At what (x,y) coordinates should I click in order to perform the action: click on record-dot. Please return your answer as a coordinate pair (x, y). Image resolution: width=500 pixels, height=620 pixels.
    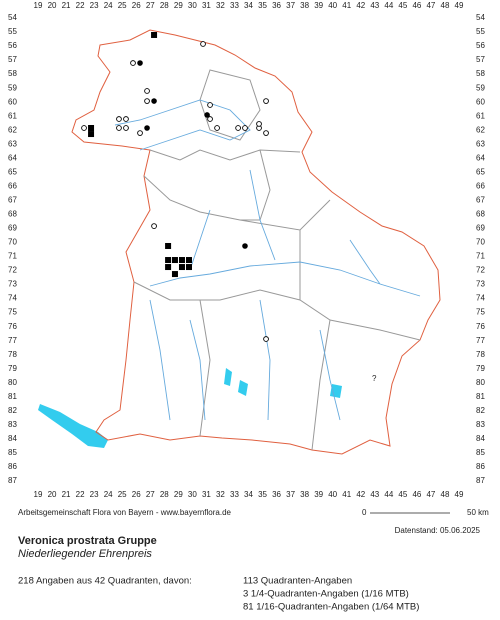
    Looking at the image, I should click on (245, 246).